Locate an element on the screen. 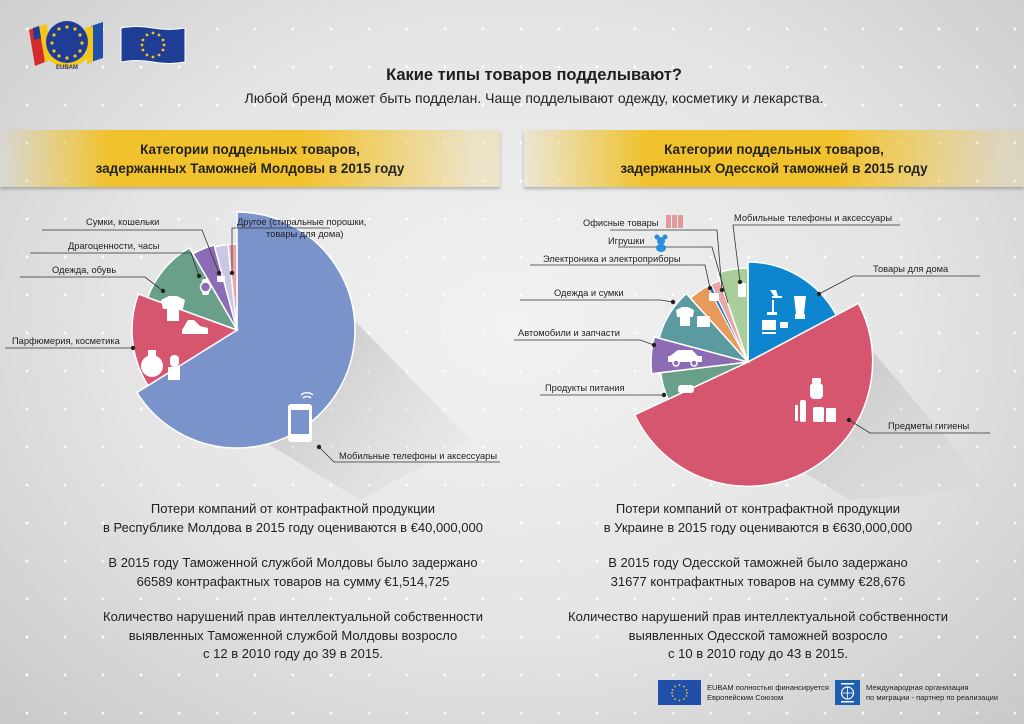 This screenshot has height=724, width=1024. eubam-logo-icon: EUBAM is located at coordinates (66, 46).